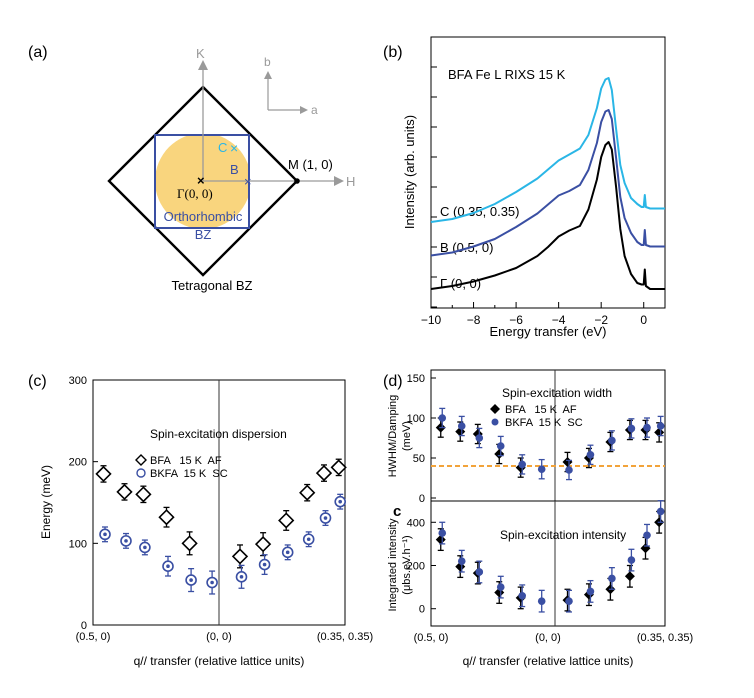 The width and height of the screenshot is (754, 698). What do you see at coordinates (78, 544) in the screenshot?
I see `c-ytick-label: 100` at bounding box center [78, 544].